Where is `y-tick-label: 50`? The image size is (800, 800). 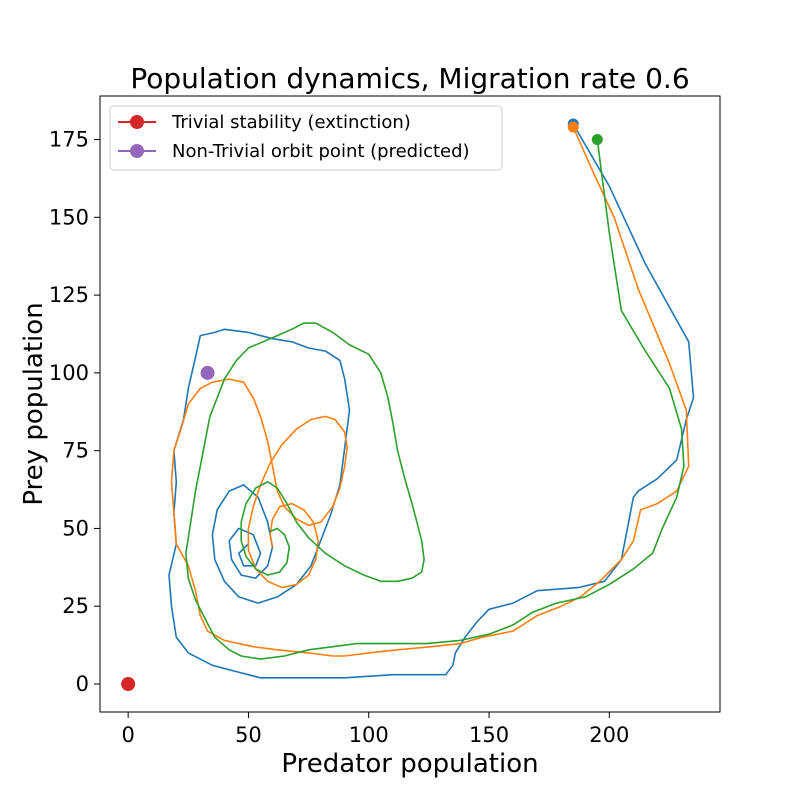
y-tick-label: 50 is located at coordinates (75, 528).